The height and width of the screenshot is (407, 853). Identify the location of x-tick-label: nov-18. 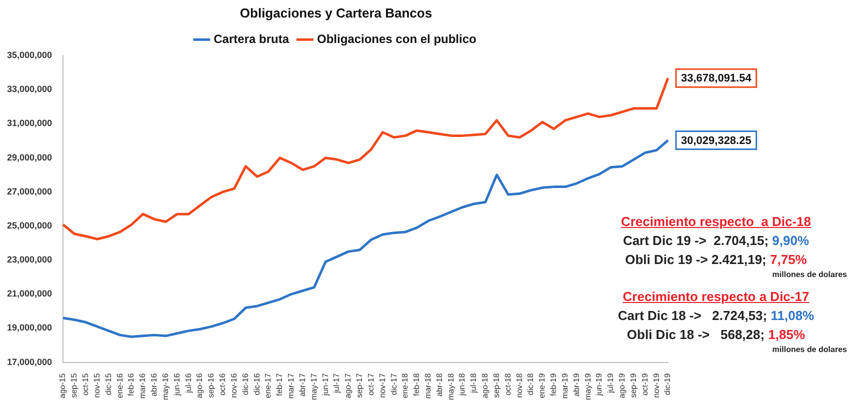
(519, 385).